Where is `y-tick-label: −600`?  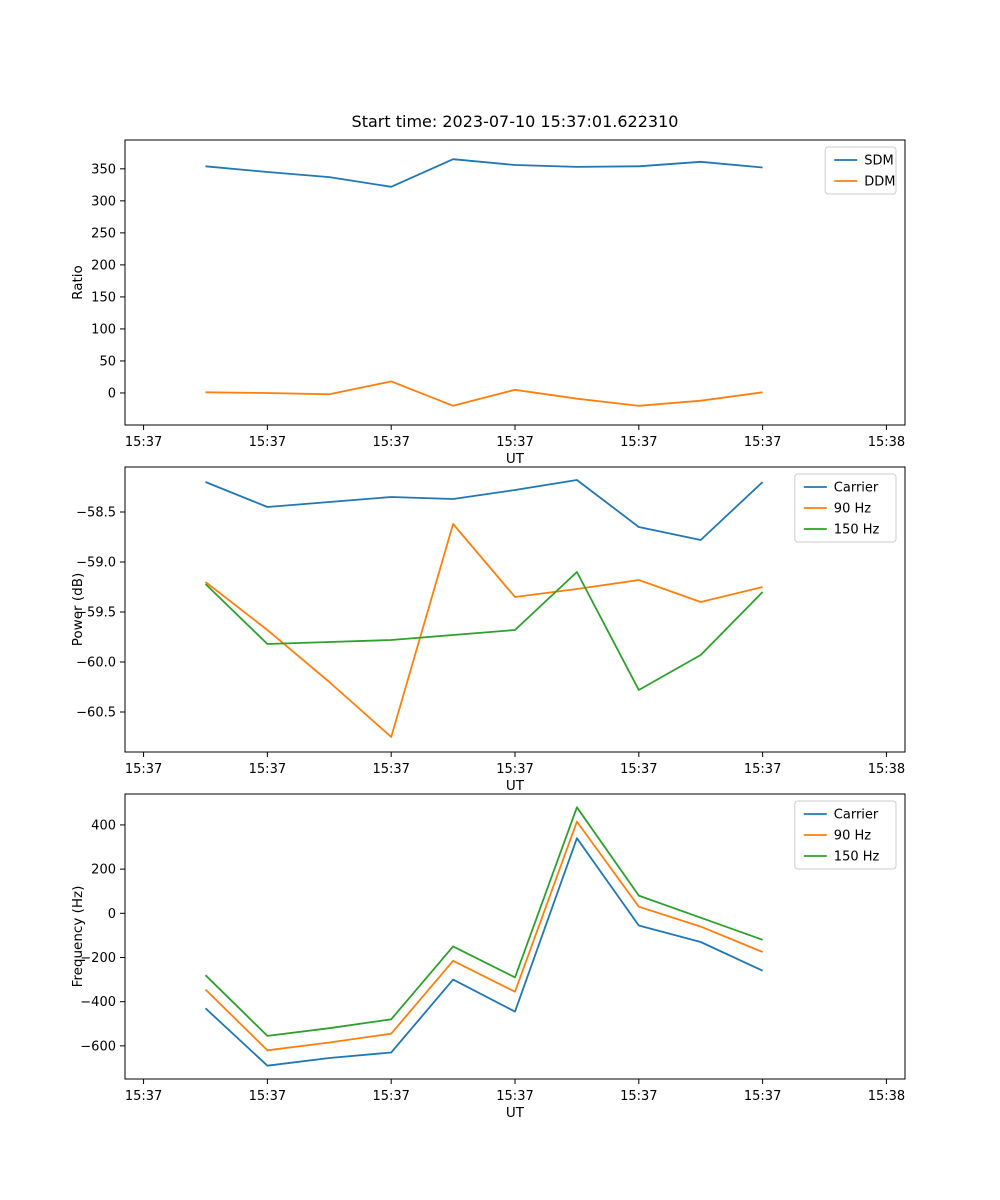
y-tick-label: −600 is located at coordinates (98, 1046).